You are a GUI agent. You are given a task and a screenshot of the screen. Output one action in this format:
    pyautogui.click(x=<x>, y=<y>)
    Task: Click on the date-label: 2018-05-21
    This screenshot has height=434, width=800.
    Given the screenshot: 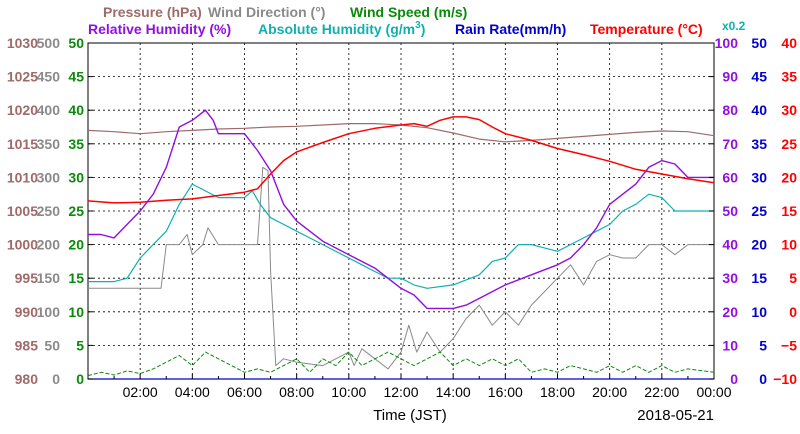 What is the action you would take?
    pyautogui.click(x=675, y=415)
    